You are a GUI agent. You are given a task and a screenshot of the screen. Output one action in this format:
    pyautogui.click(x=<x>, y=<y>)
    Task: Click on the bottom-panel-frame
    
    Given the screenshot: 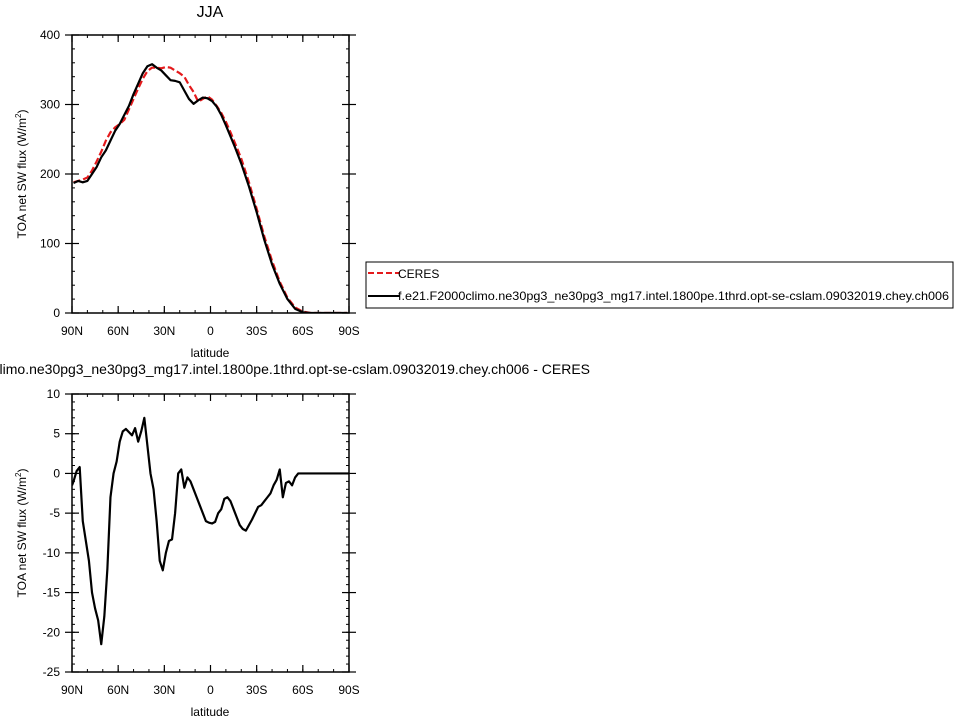 What is the action you would take?
    pyautogui.click(x=210, y=533)
    